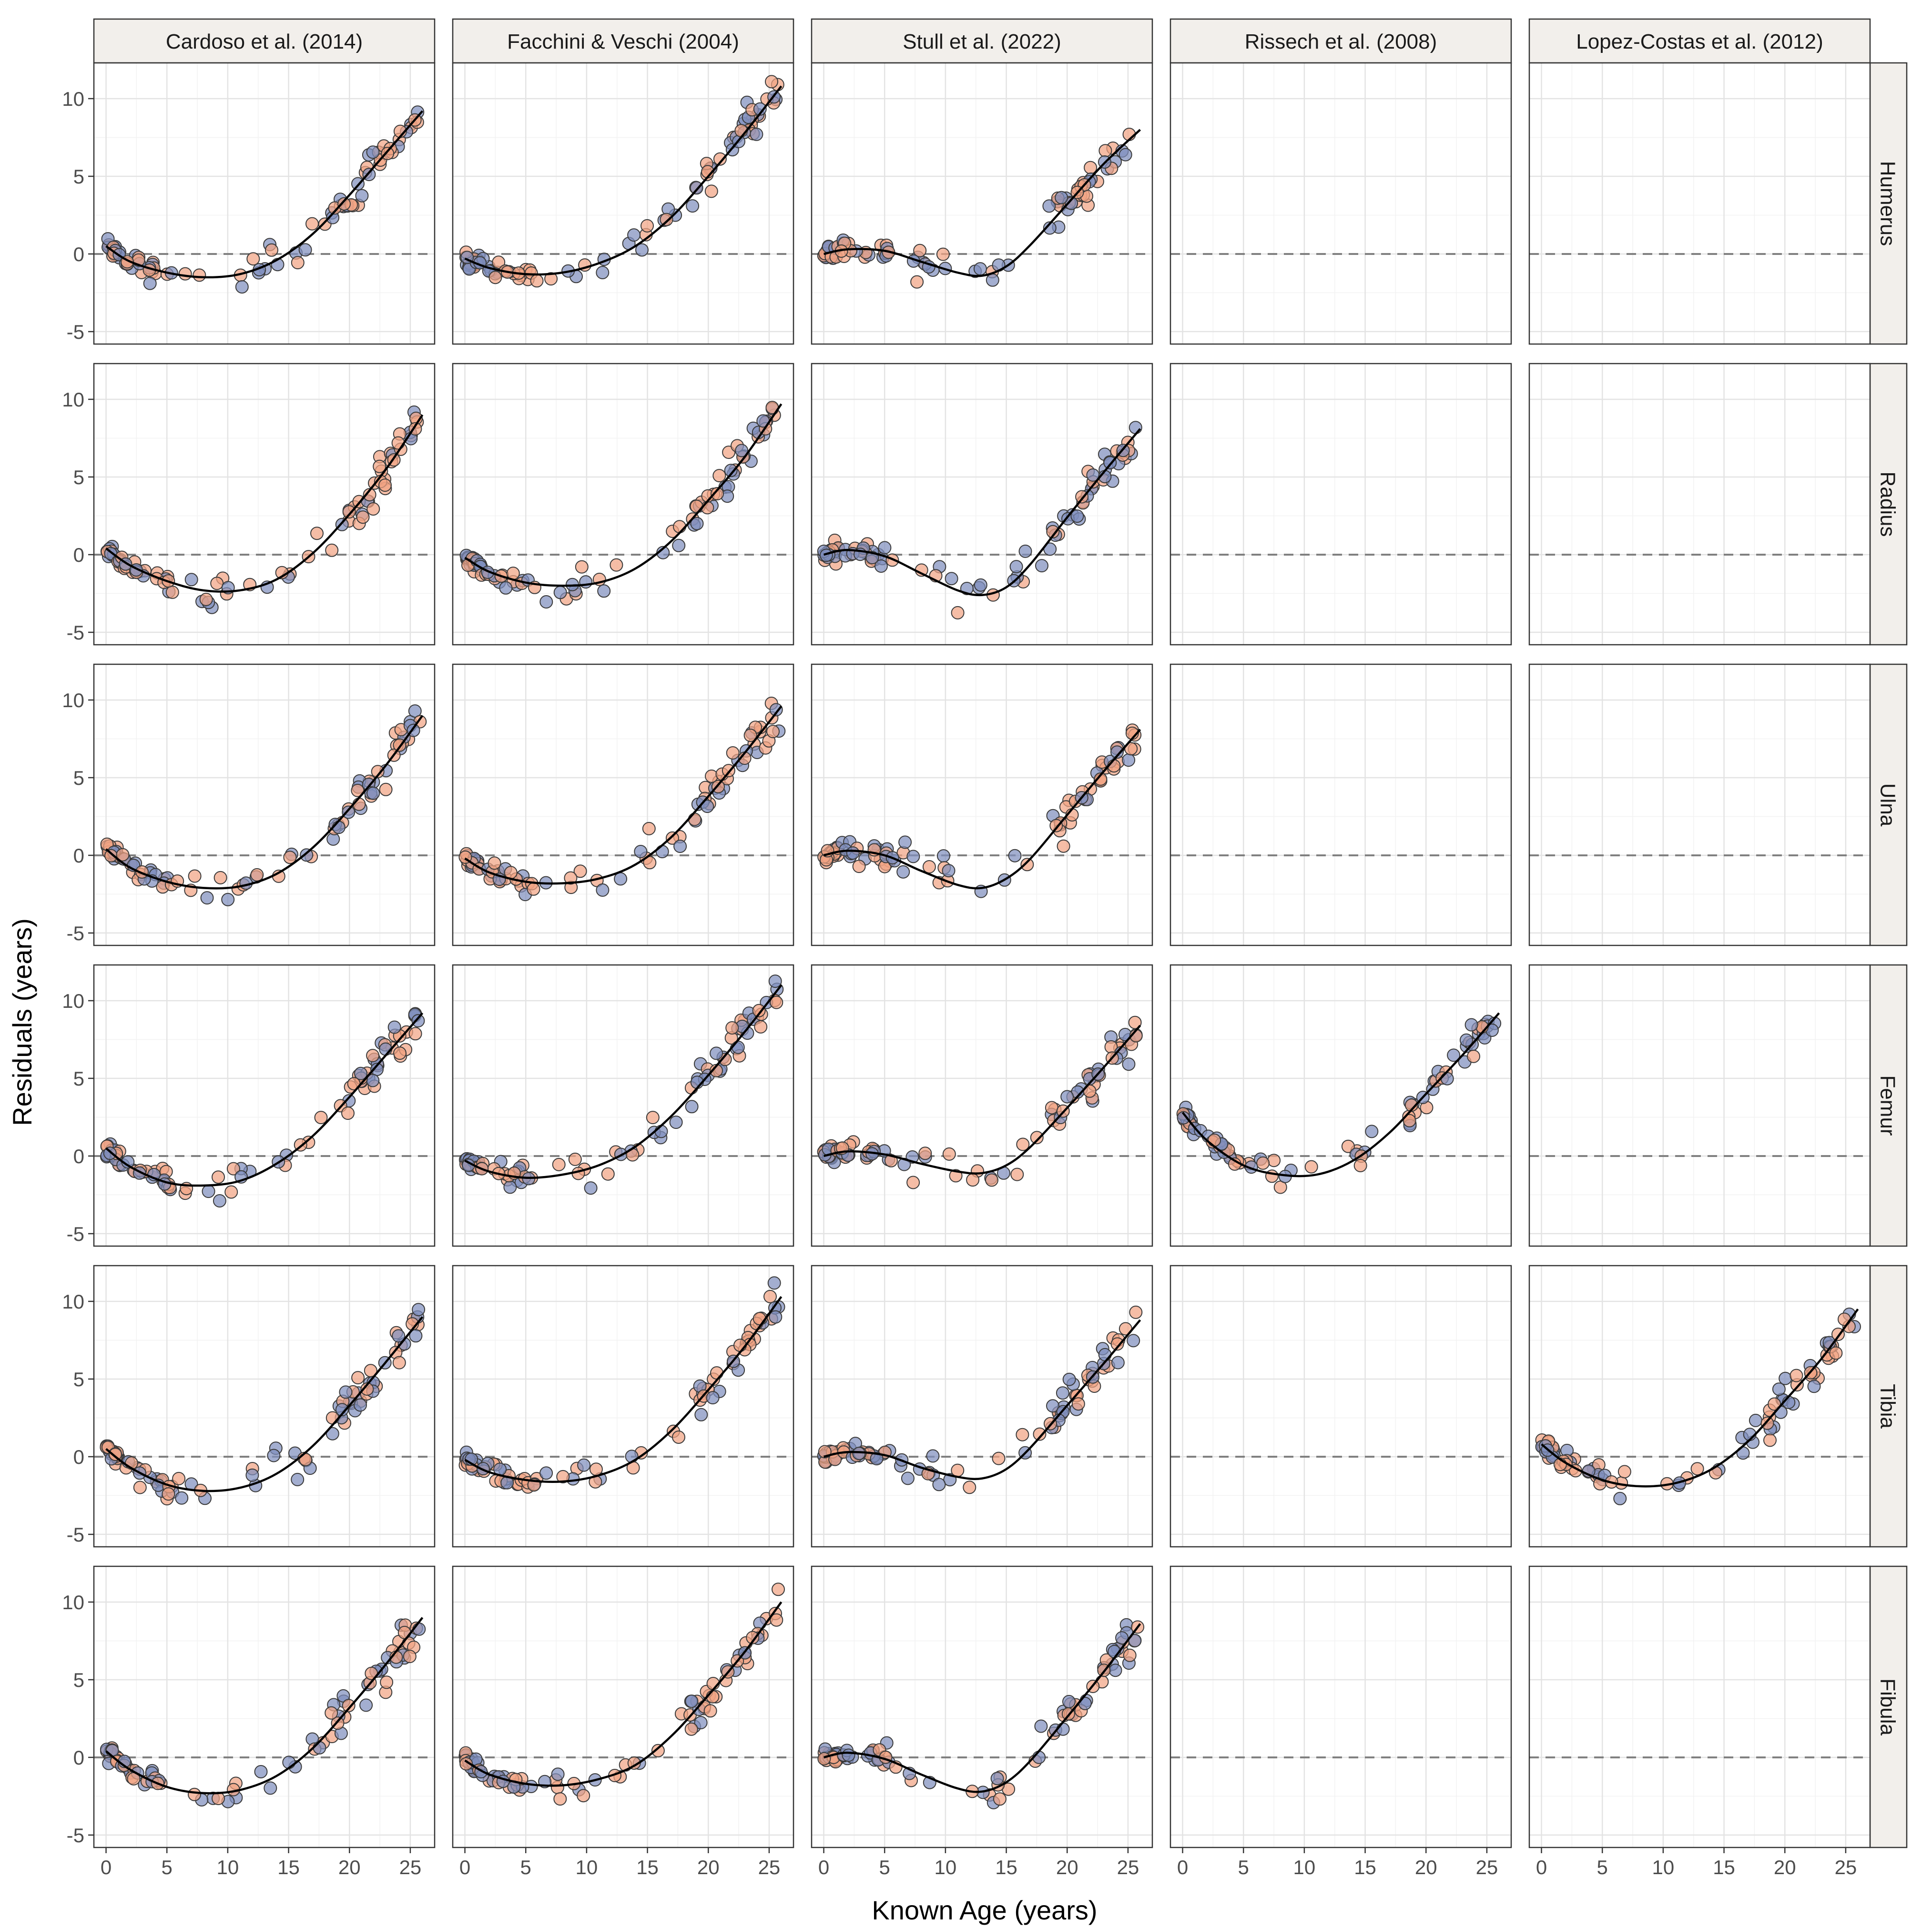  What do you see at coordinates (465, 1867) in the screenshot?
I see `x-tick-label: 0` at bounding box center [465, 1867].